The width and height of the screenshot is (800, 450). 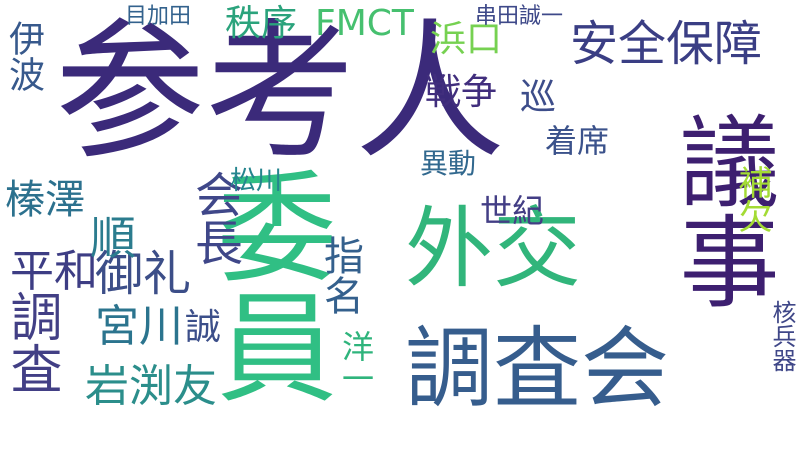 What do you see at coordinates (448, 163) in the screenshot?
I see `cloud-word: 異動` at bounding box center [448, 163].